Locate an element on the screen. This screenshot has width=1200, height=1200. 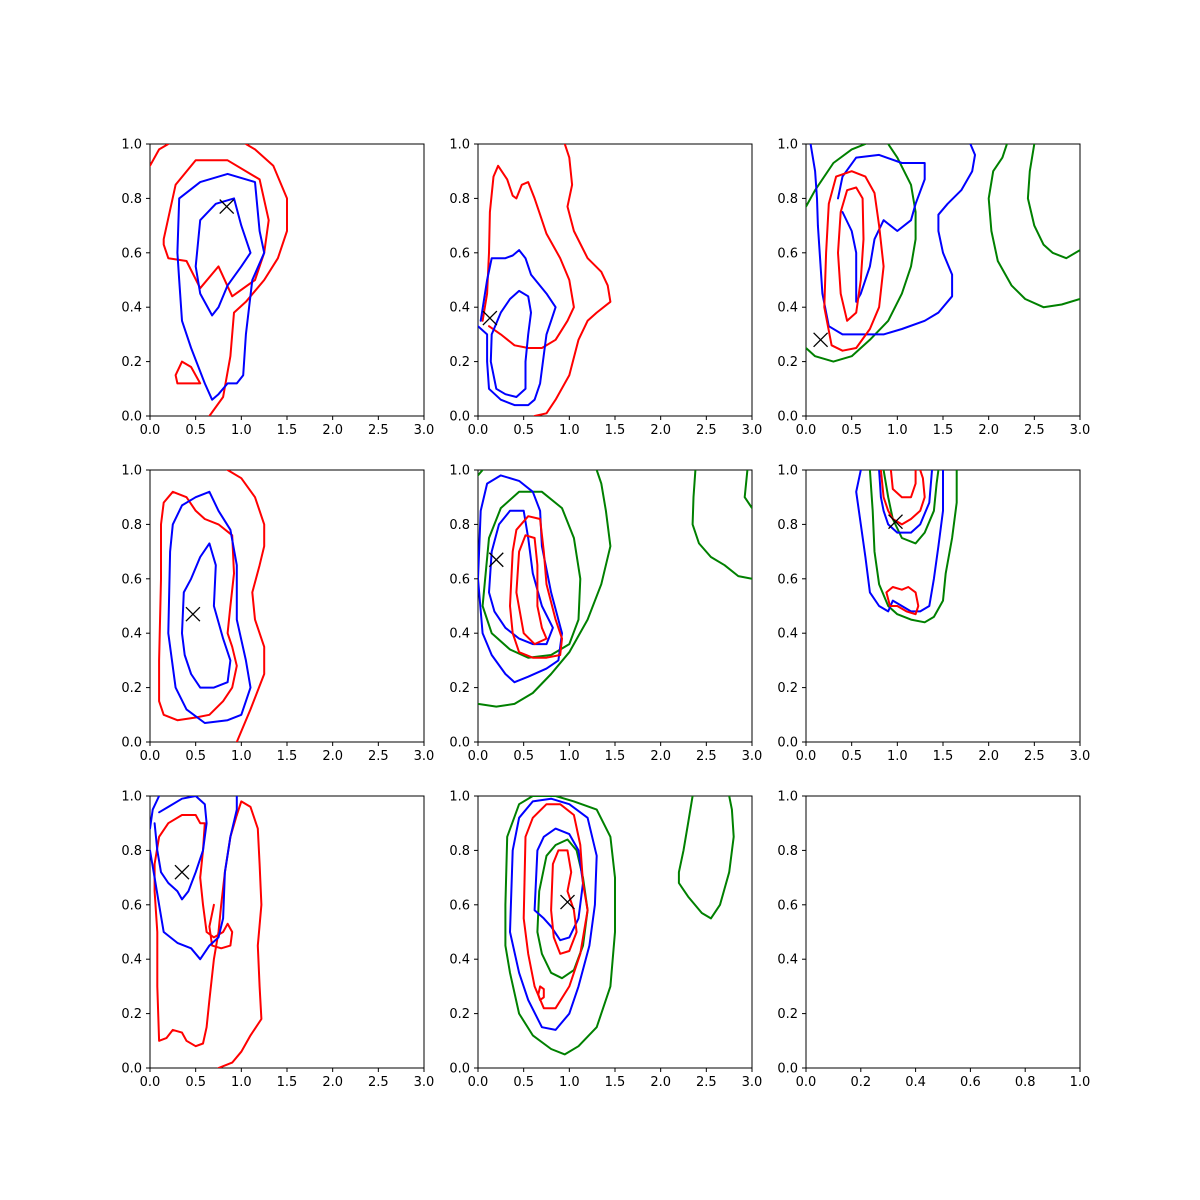
chart-8-ytick-label-0: 0.0 is located at coordinates (787, 1069).